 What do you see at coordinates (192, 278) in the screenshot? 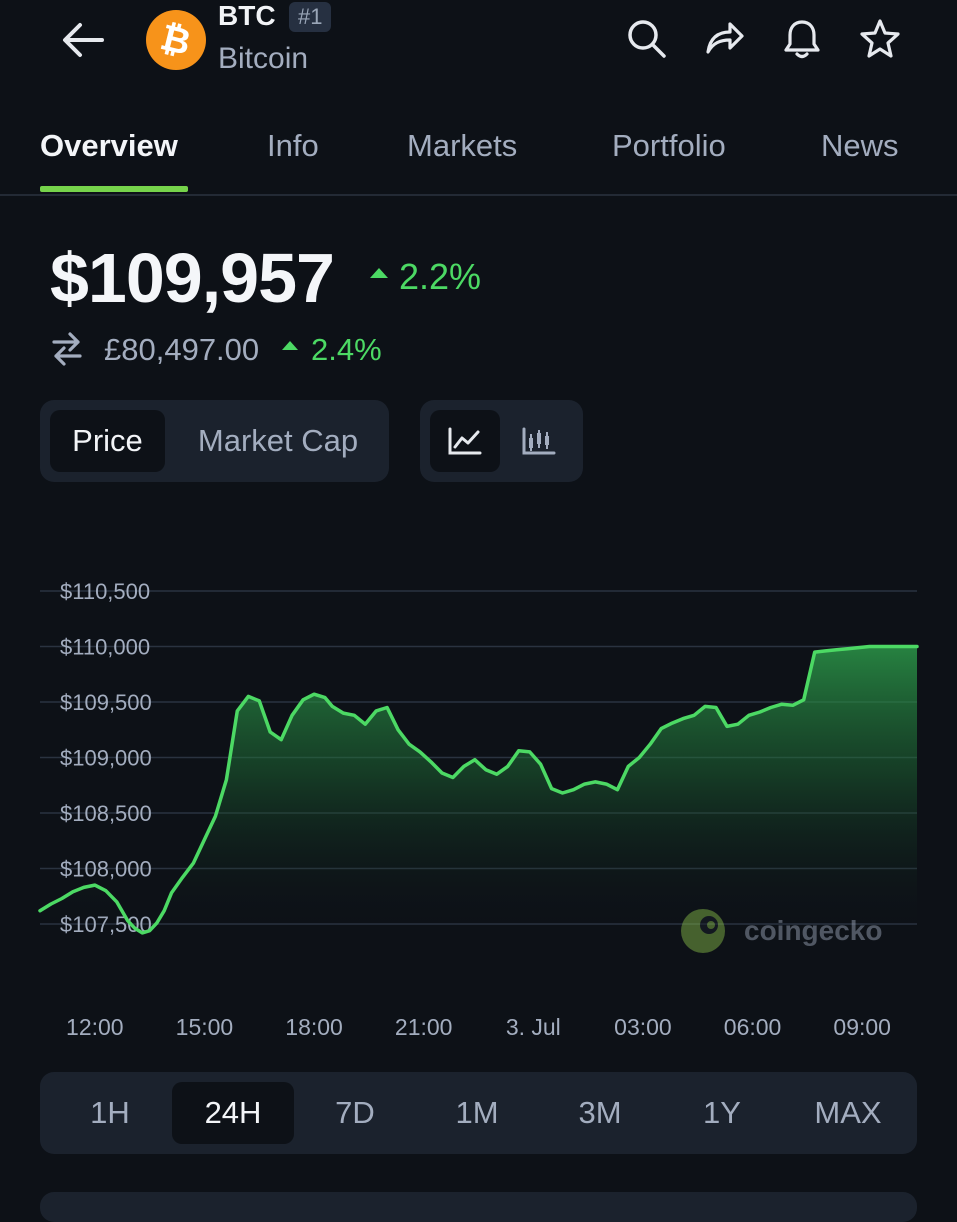
I see `current-price: $109,957` at bounding box center [192, 278].